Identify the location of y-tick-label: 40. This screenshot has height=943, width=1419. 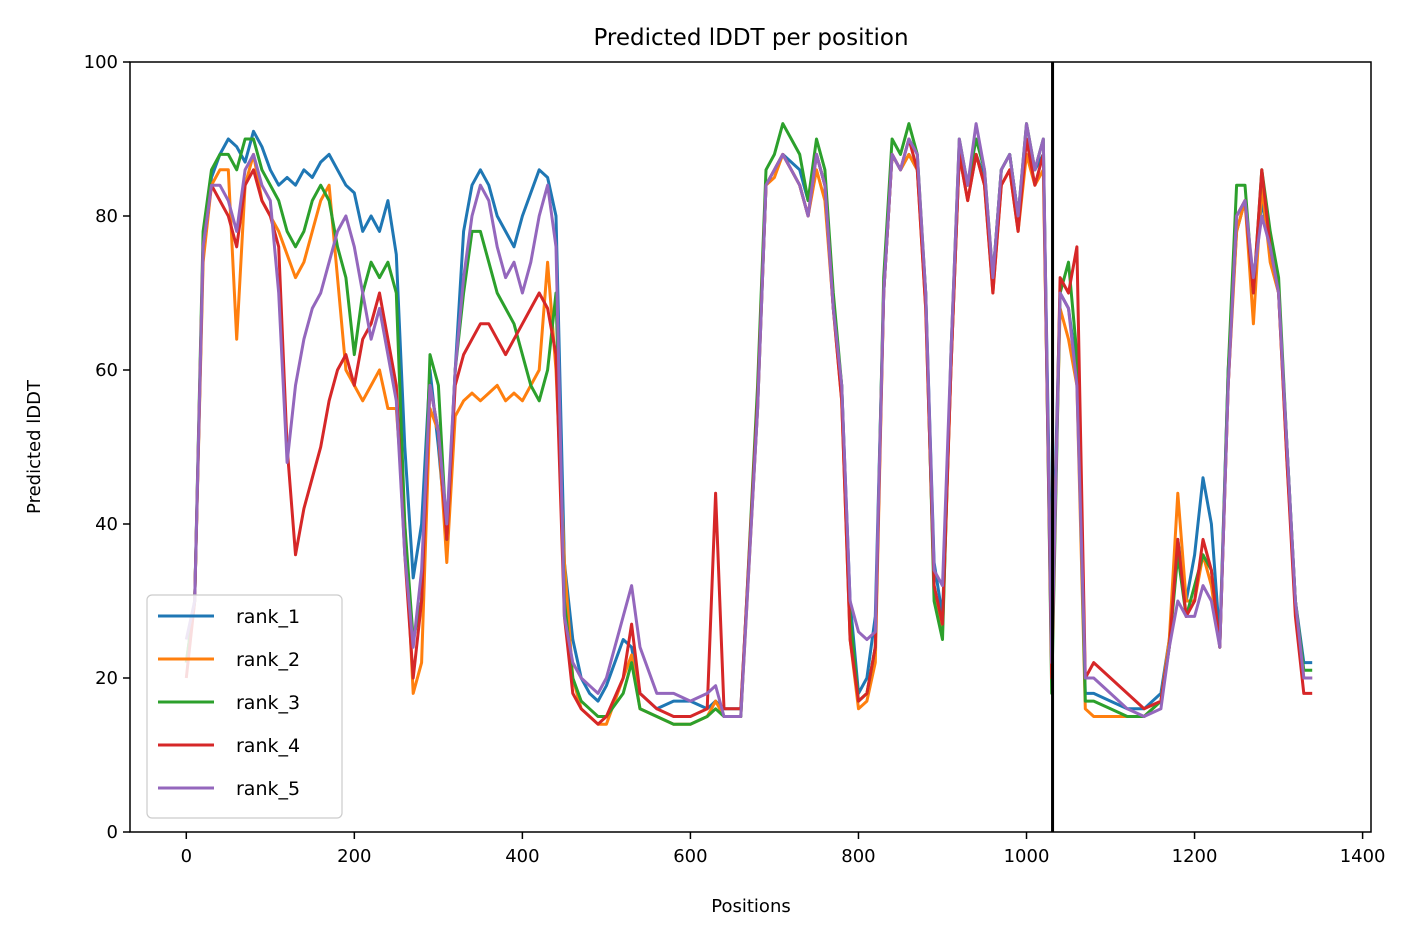
(106, 524).